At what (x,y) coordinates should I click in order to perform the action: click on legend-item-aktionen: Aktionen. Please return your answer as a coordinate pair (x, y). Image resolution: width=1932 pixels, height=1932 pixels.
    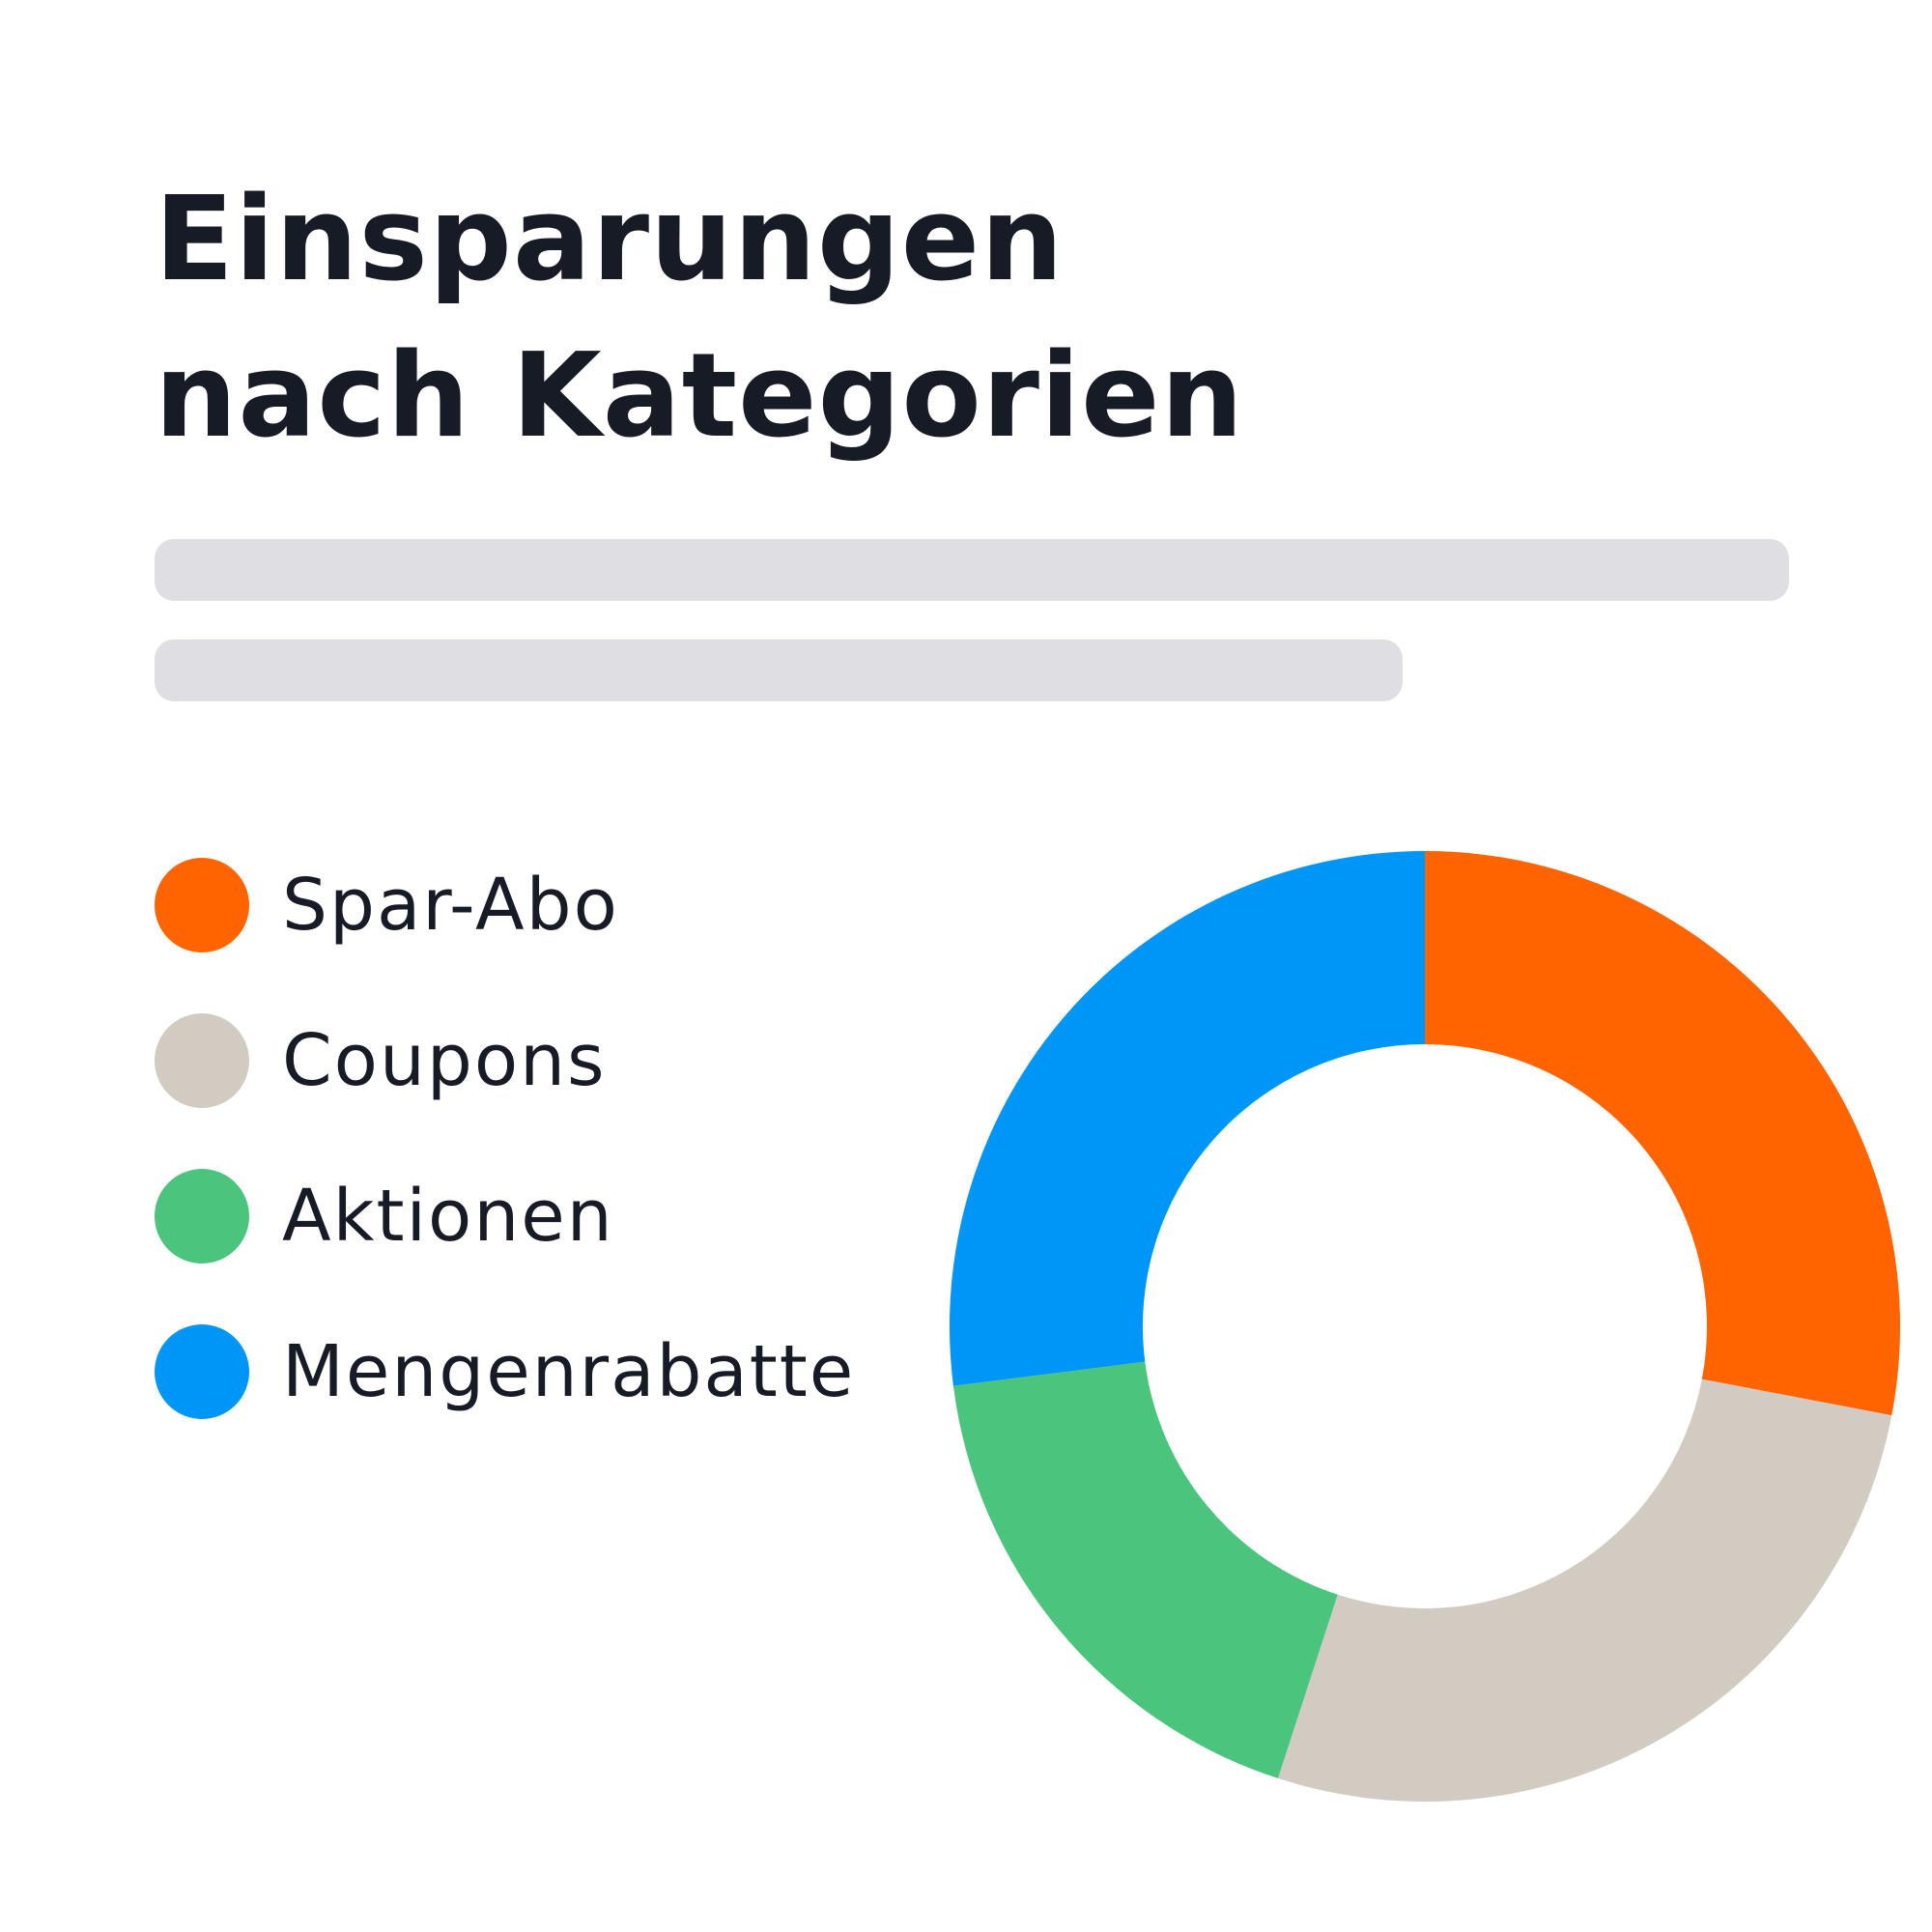
    Looking at the image, I should click on (505, 1216).